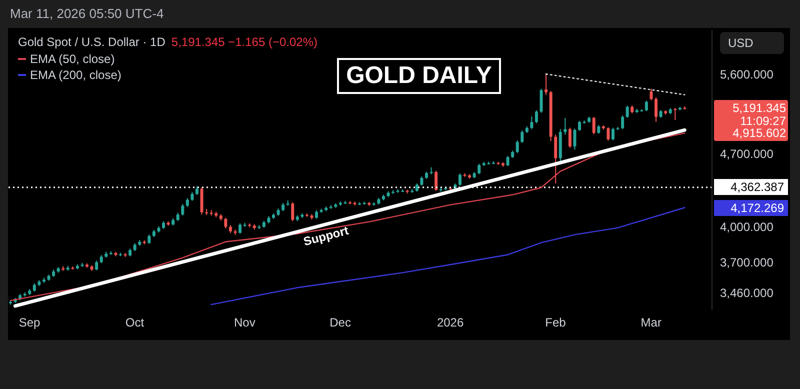  I want to click on annotation: Support, so click(325, 236).